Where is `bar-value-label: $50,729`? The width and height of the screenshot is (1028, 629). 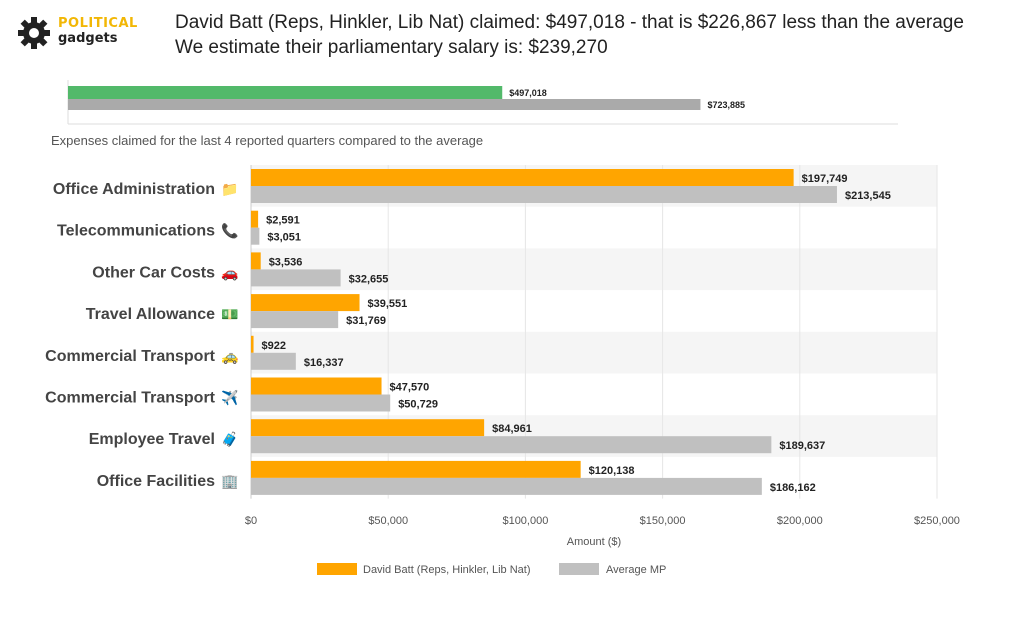
bar-value-label: $50,729 is located at coordinates (418, 405).